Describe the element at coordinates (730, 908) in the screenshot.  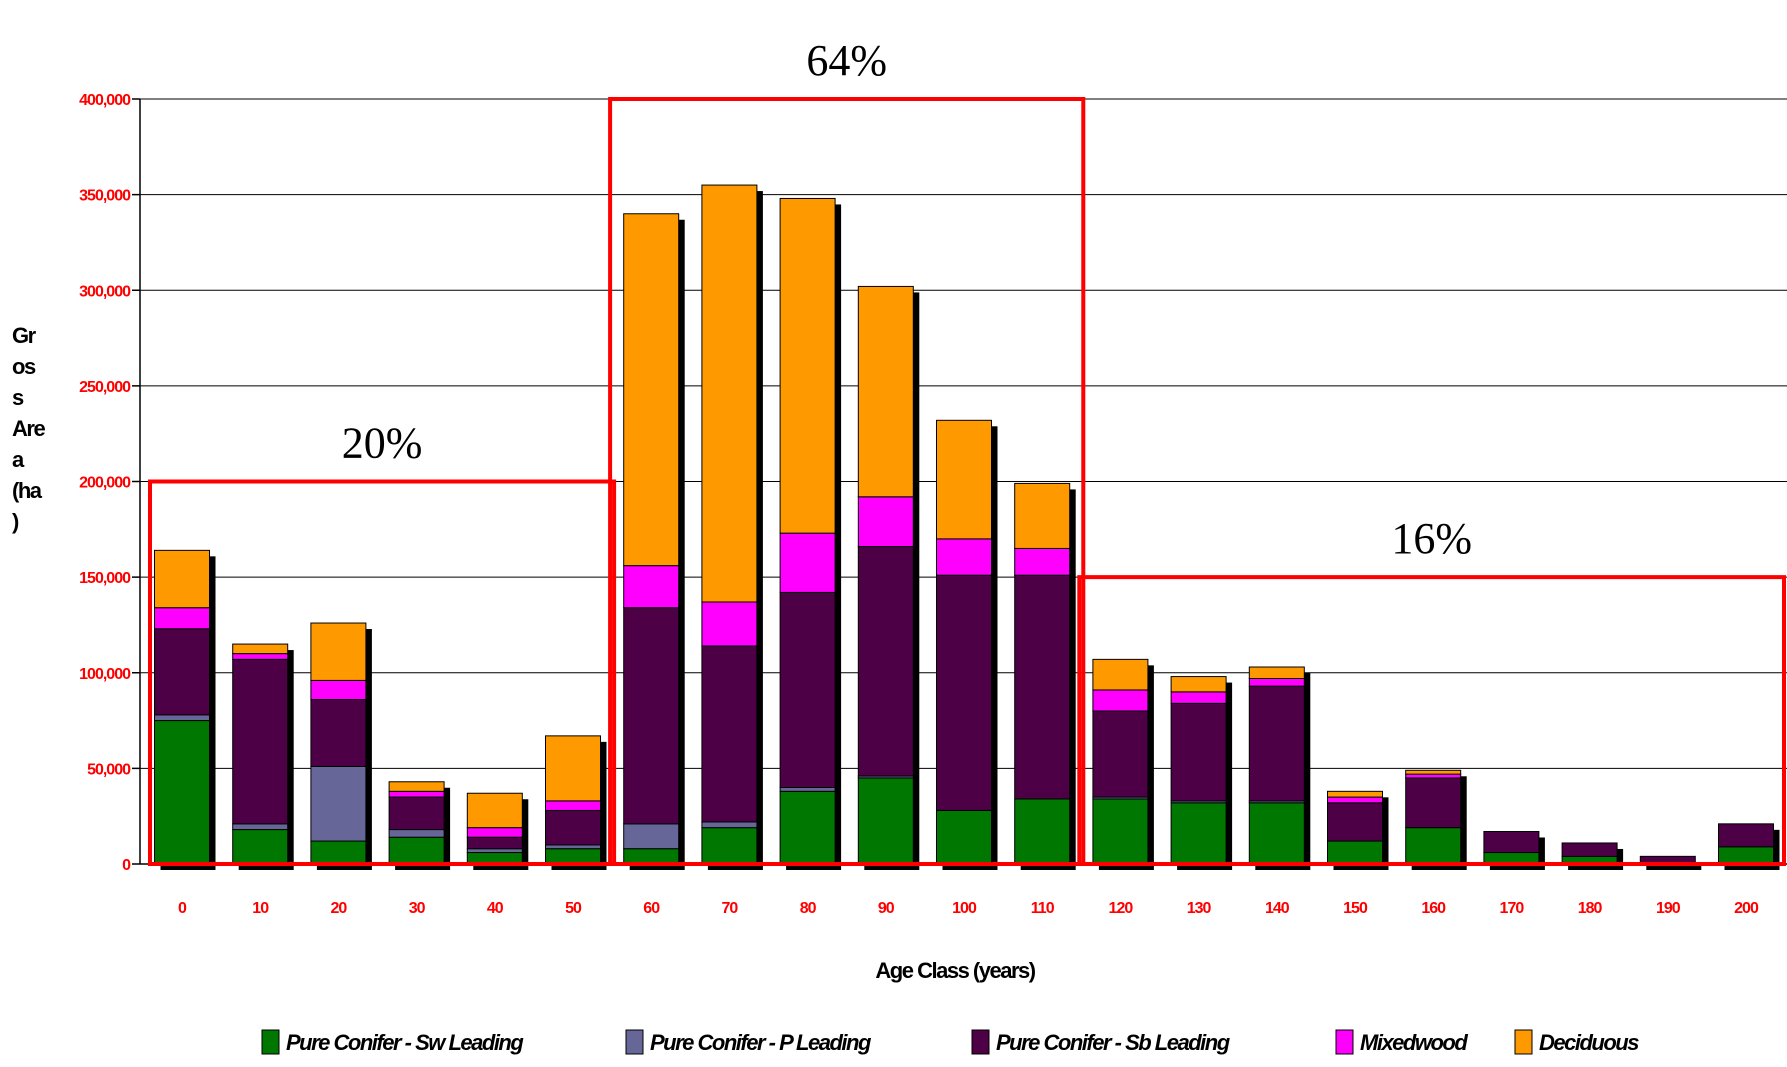
I see `x-tick-label: 70` at that location.